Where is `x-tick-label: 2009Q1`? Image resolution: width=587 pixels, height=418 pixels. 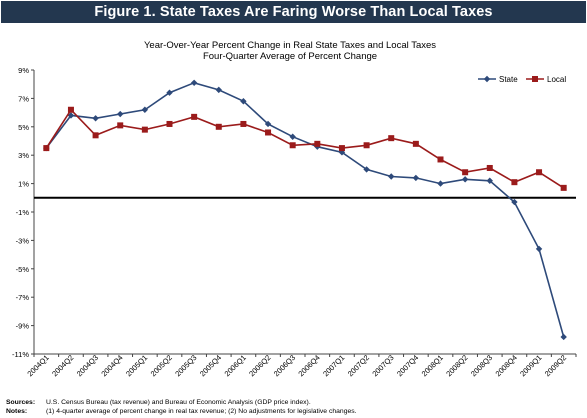 x-tick-label: 2009Q1 is located at coordinates (530, 365).